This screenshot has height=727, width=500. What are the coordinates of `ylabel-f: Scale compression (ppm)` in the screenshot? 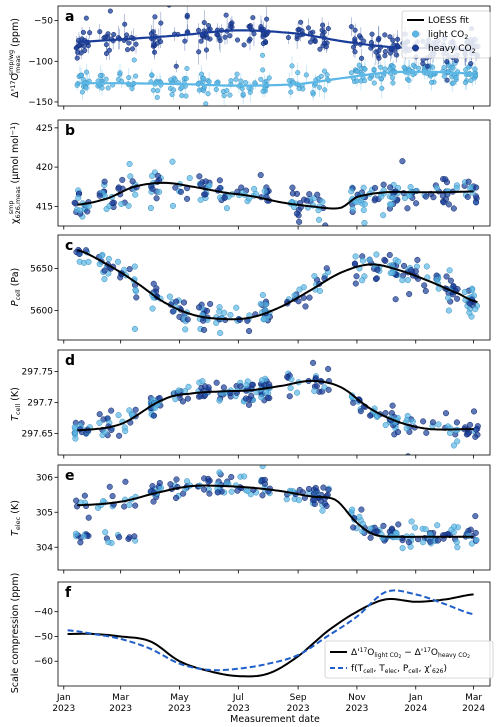 It's located at (15, 633).